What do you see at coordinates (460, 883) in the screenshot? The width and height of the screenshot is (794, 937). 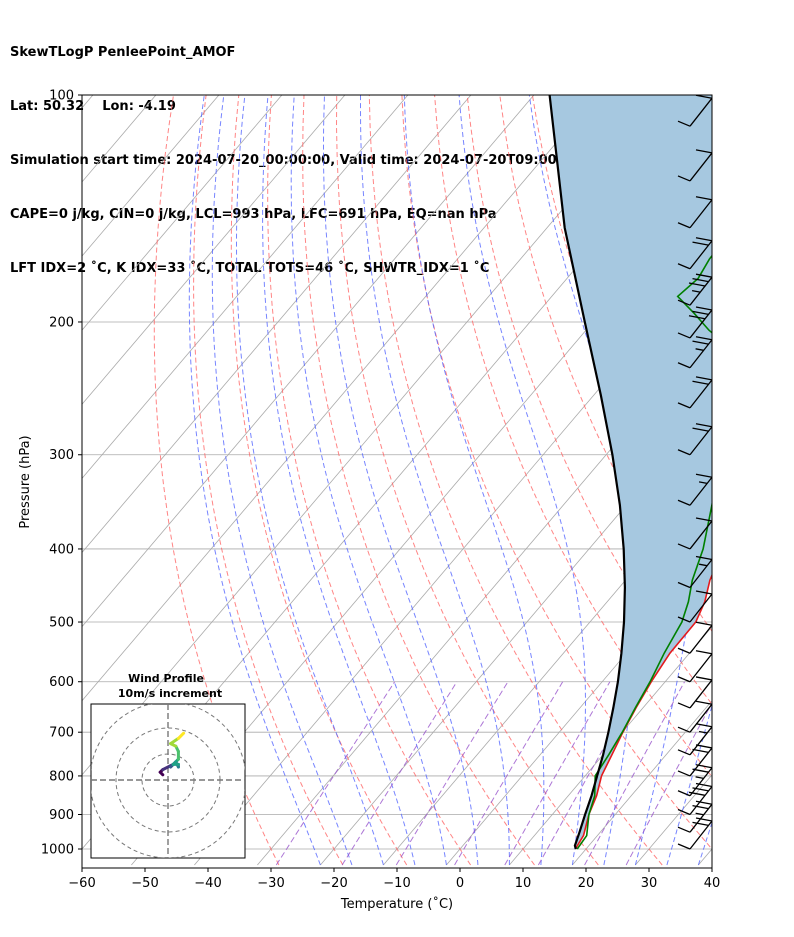 I see `x-tick-label: 0` at bounding box center [460, 883].